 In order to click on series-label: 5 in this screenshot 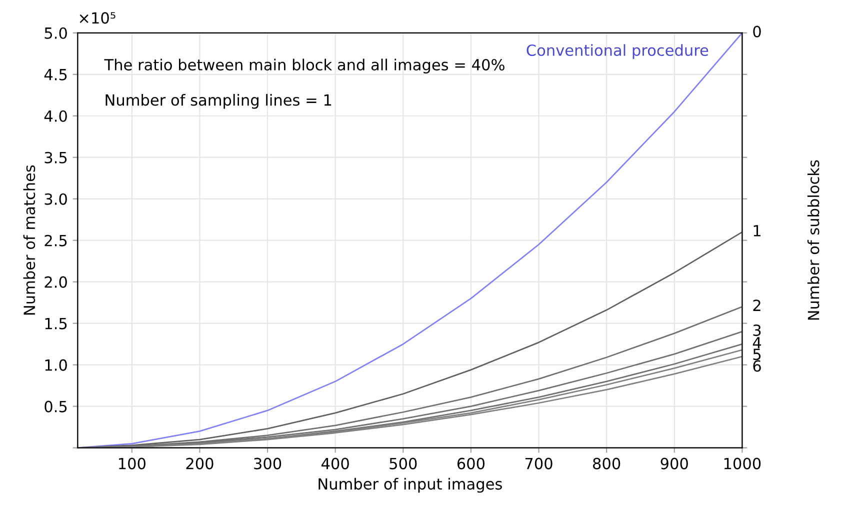, I will do `click(757, 354)`.